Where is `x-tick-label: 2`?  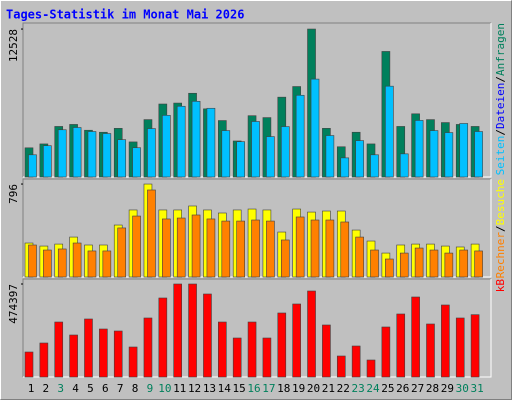
x-tick-label: 2 is located at coordinates (46, 388).